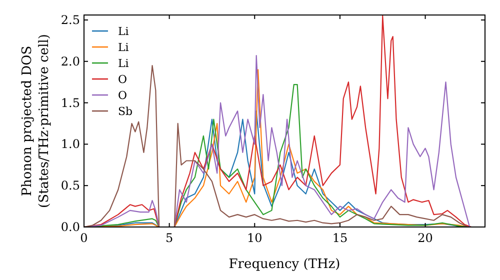 The image size is (500, 280). Describe the element at coordinates (284, 264) in the screenshot. I see `x-axis-title: Frequency (THz)` at that location.